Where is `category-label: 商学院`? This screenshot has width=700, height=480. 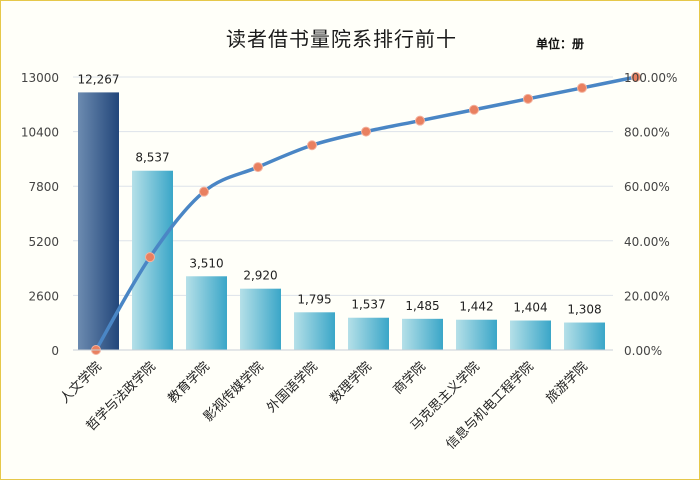 category-label: 商学院 is located at coordinates (409, 378).